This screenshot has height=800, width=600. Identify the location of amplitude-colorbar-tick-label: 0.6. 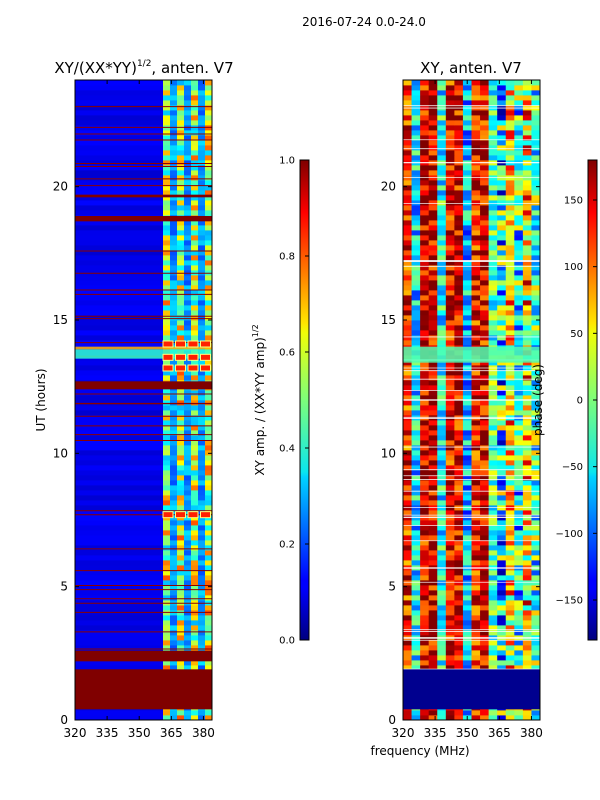
(287, 353).